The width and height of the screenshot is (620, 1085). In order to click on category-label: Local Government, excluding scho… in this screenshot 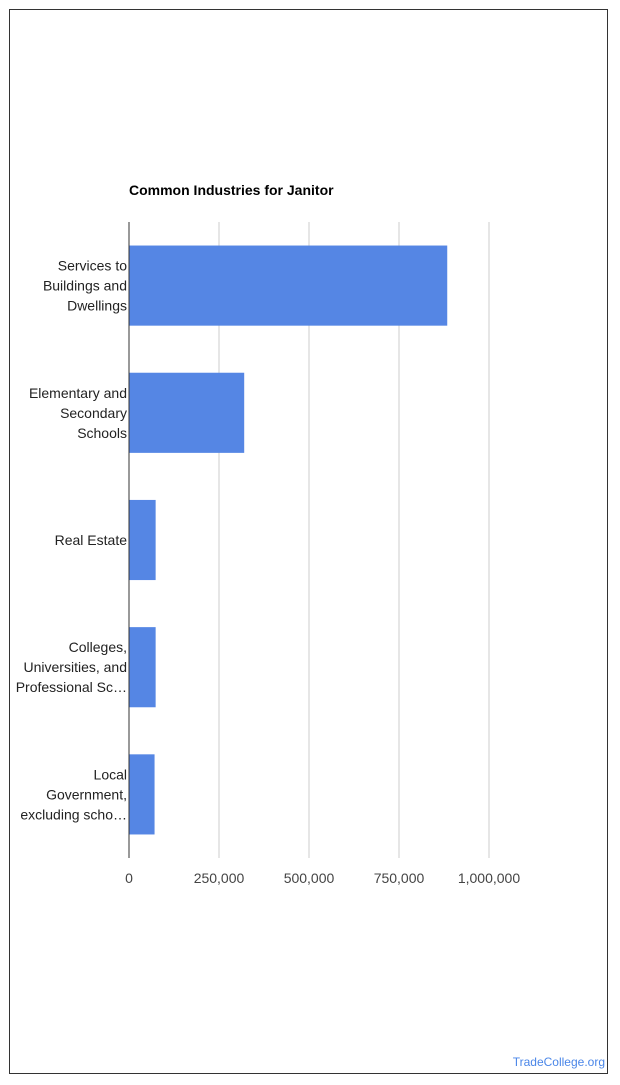, I will do `click(73, 794)`.